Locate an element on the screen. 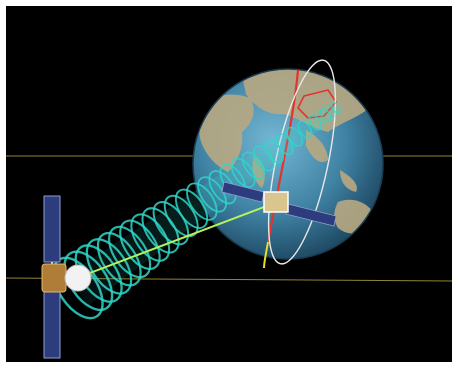  green-link-line is located at coordinates (177, 240).